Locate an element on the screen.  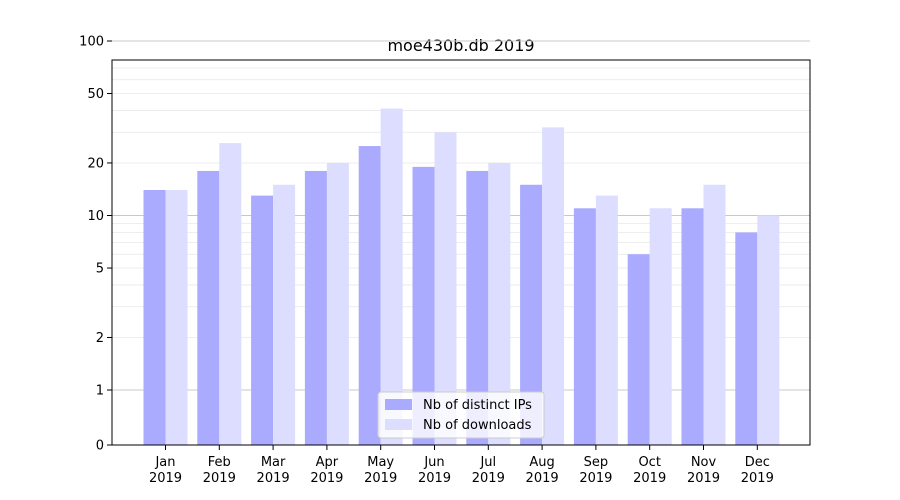
y-tick-label: 0 is located at coordinates (100, 446).